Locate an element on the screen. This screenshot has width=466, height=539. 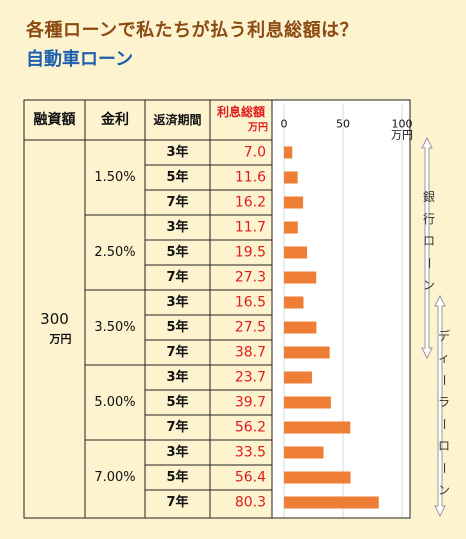
interest-value: 33.5 is located at coordinates (250, 453).